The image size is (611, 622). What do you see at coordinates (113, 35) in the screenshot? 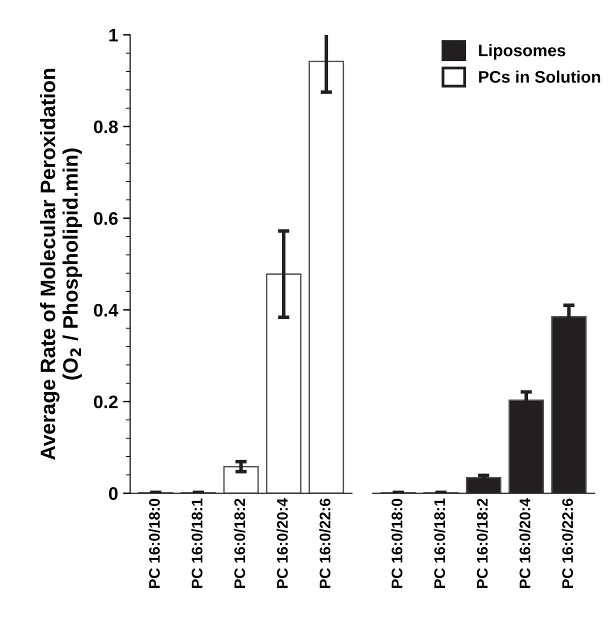
I see `y-tick-label: 1` at bounding box center [113, 35].